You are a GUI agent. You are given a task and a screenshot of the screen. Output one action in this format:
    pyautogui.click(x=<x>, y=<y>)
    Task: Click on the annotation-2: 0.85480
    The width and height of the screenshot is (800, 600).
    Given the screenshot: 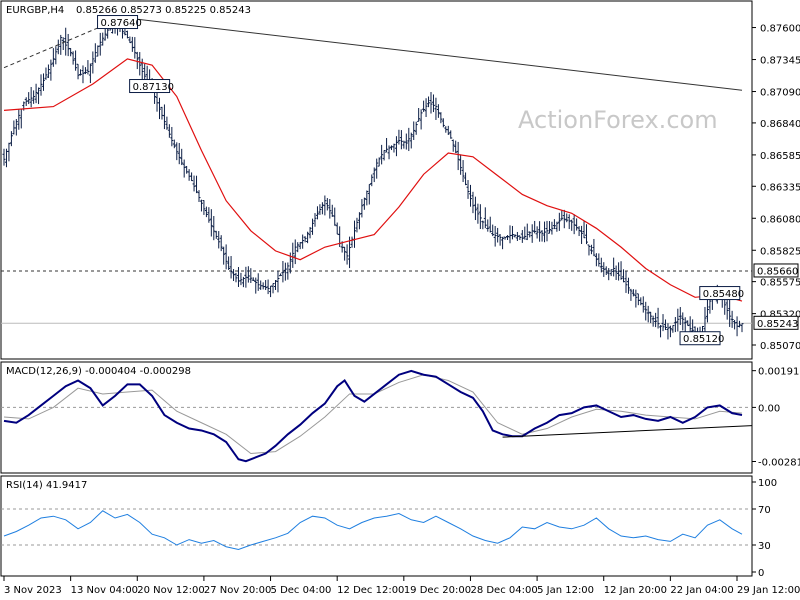 What is the action you would take?
    pyautogui.click(x=721, y=293)
    